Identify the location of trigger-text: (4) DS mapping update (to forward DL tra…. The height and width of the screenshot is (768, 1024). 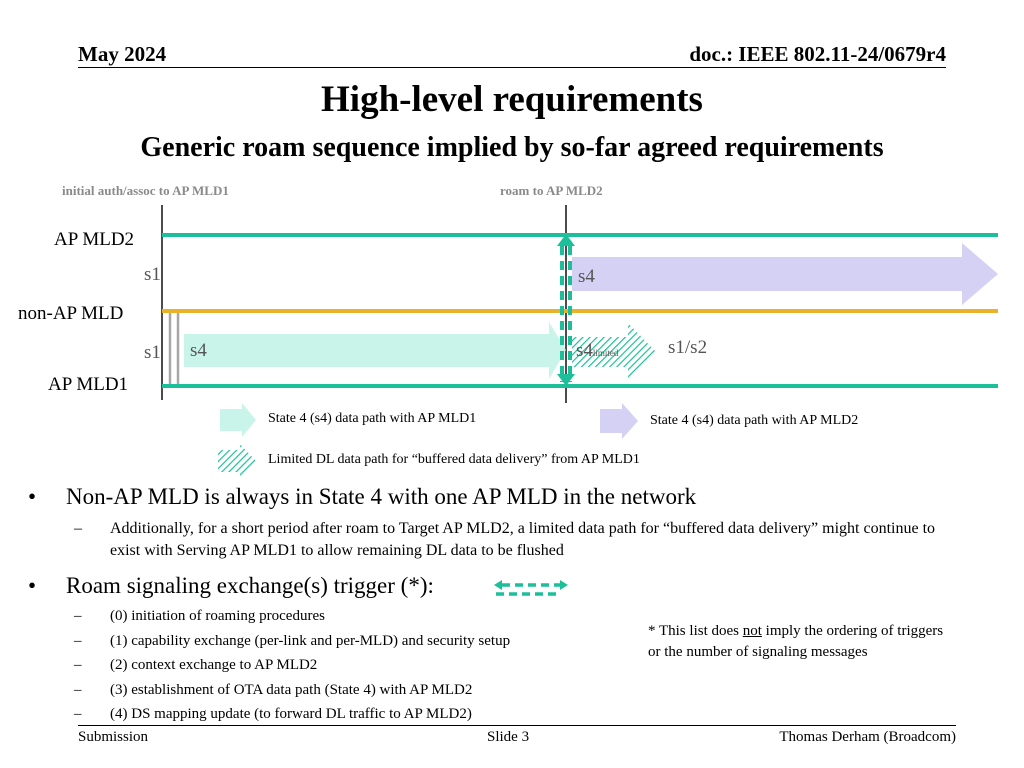
(291, 714).